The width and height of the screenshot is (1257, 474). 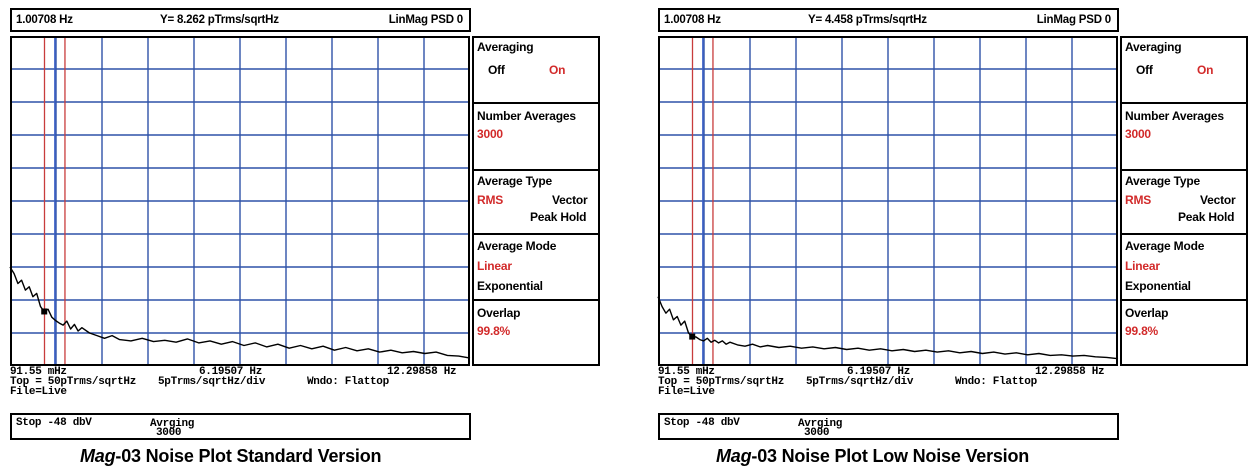 I want to click on caption-text: -03 Noise Plot Low Noise Version, so click(x=890, y=456).